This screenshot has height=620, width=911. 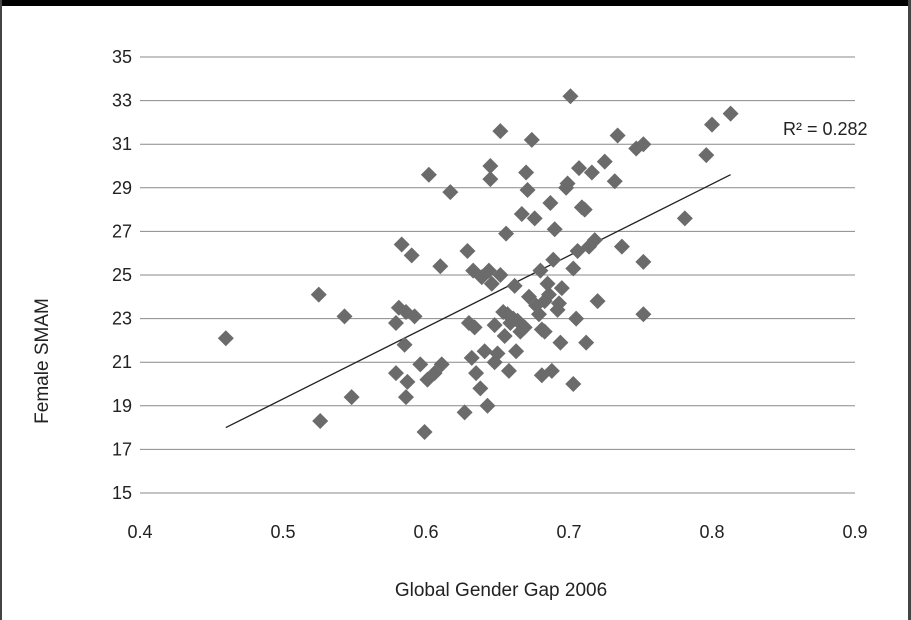 What do you see at coordinates (501, 590) in the screenshot?
I see `x-axis-title: Global Gender Gap 2006` at bounding box center [501, 590].